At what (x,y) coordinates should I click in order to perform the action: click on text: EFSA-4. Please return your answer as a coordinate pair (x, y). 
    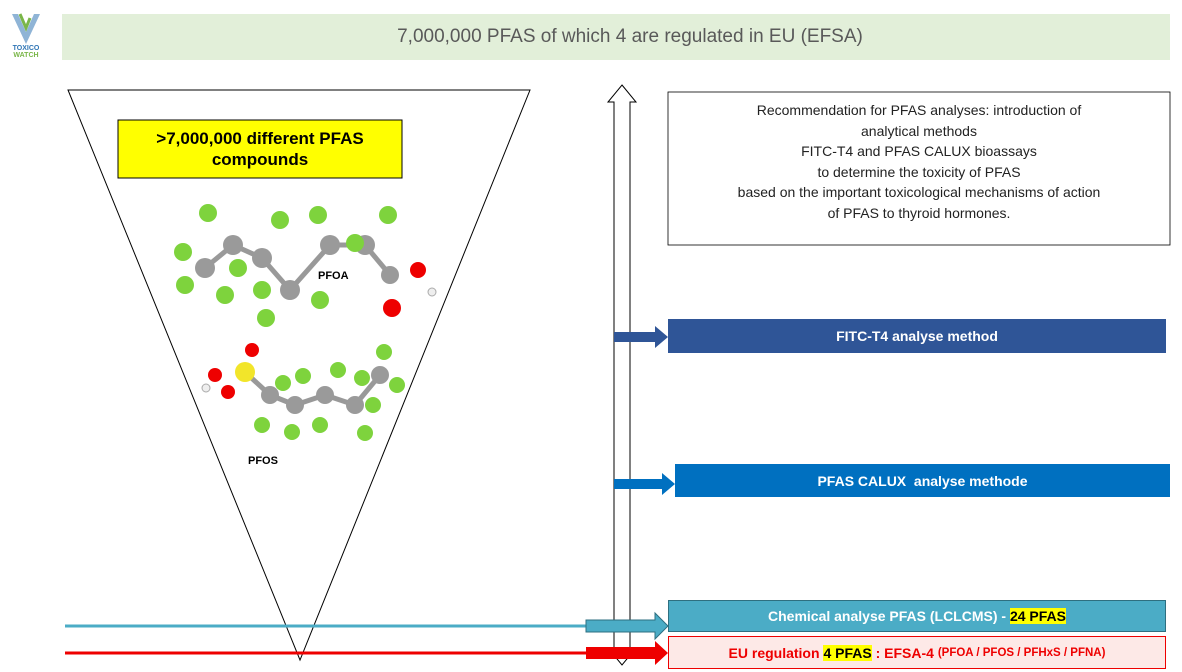
    Looking at the image, I should click on (911, 652).